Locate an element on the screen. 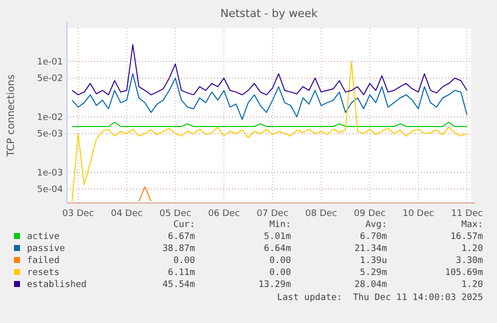 Image resolution: width=497 pixels, height=323 pixels. y-tick-label: 5e-04 is located at coordinates (50, 190).